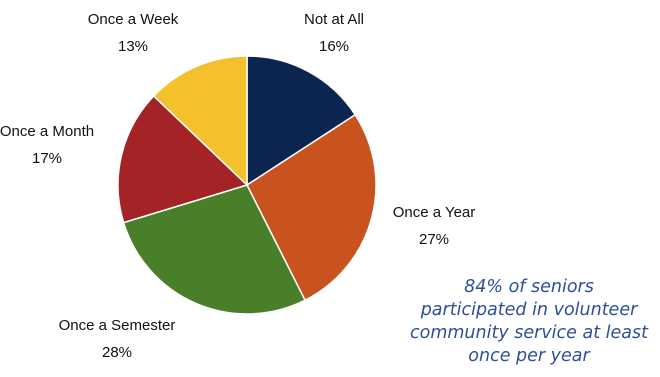 This screenshot has height=377, width=660. What do you see at coordinates (334, 46) in the screenshot?
I see `slice-value-not-at-all: 16%` at bounding box center [334, 46].